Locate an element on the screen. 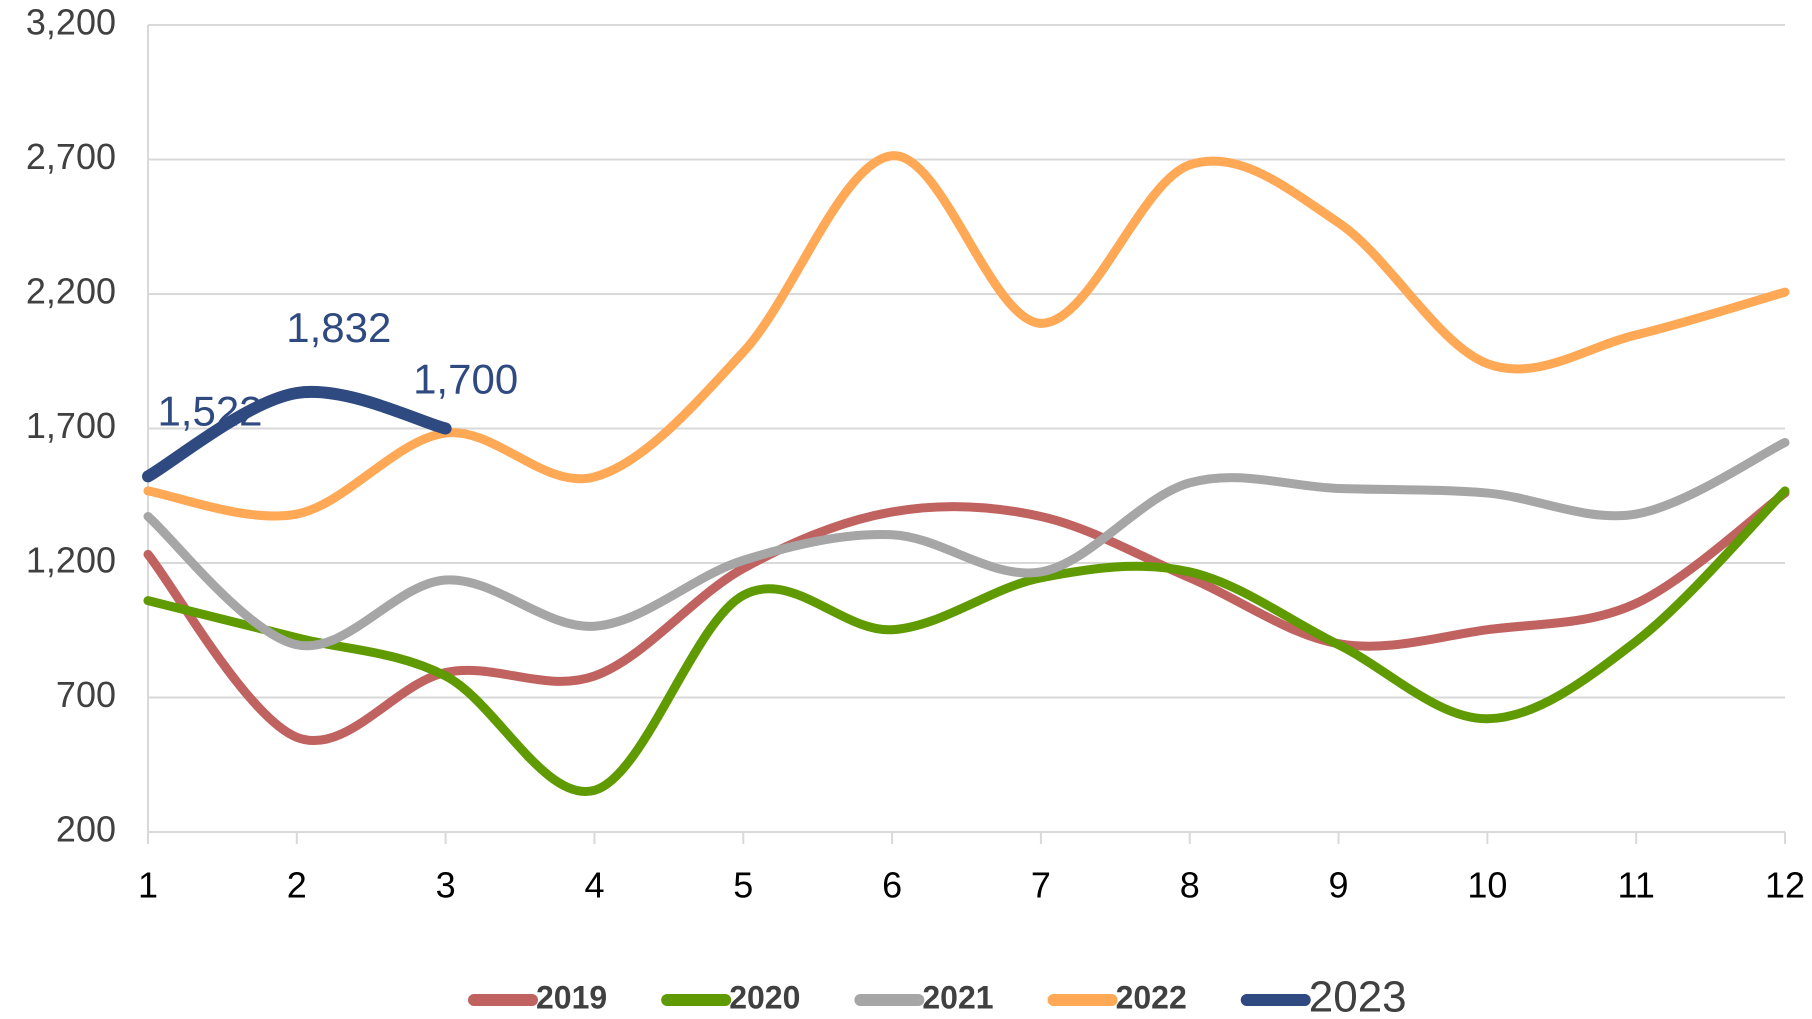 This screenshot has width=1812, height=1019. x-tick-label: 4 is located at coordinates (594, 885).